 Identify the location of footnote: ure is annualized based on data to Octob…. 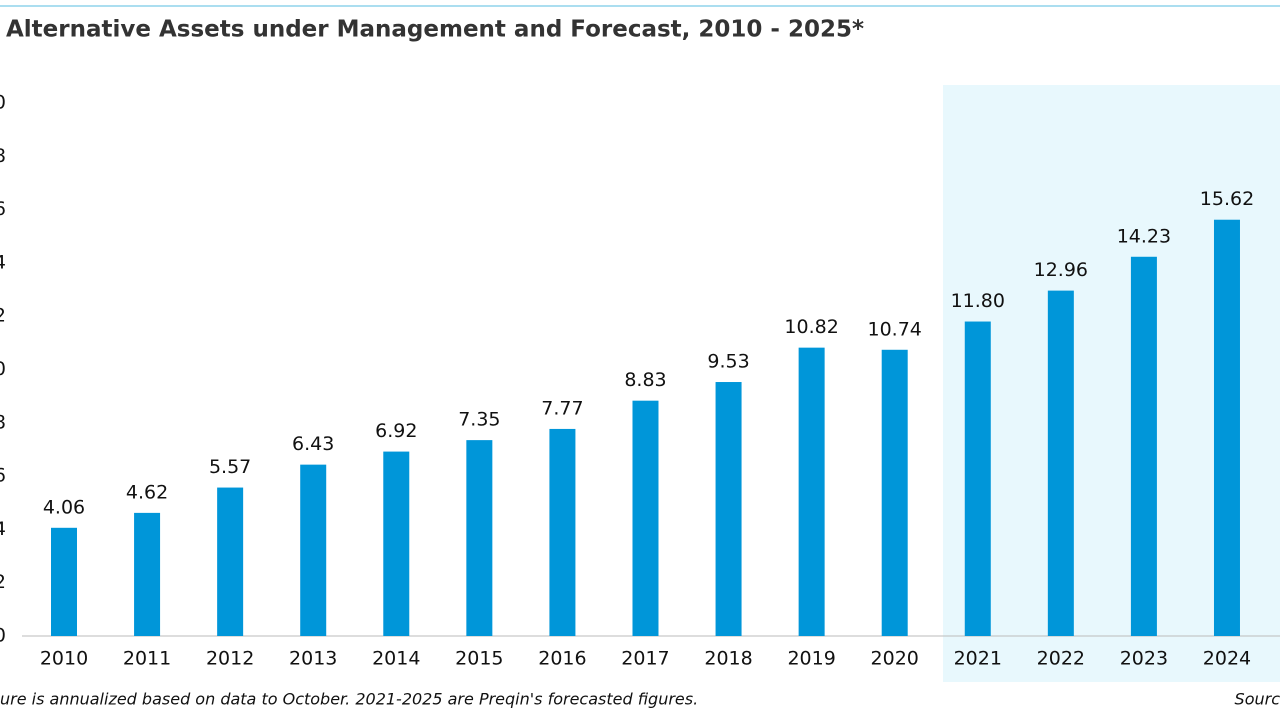
(349, 699).